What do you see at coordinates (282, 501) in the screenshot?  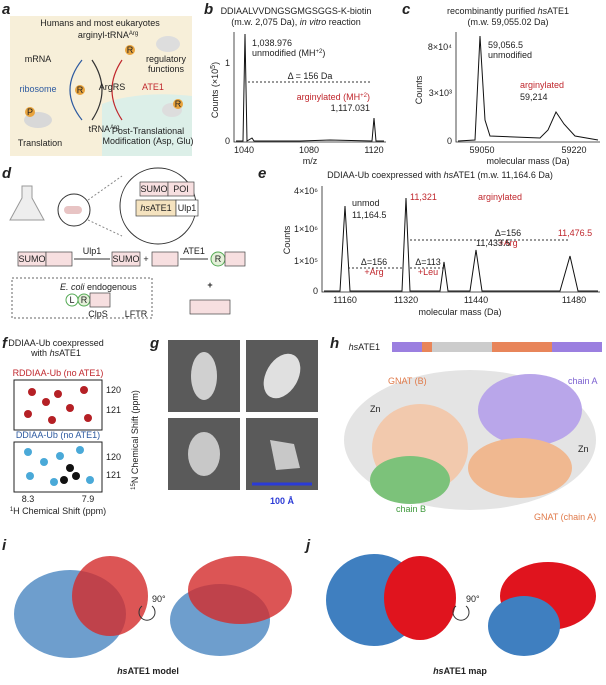 I see `scale-label: 100 Å` at bounding box center [282, 501].